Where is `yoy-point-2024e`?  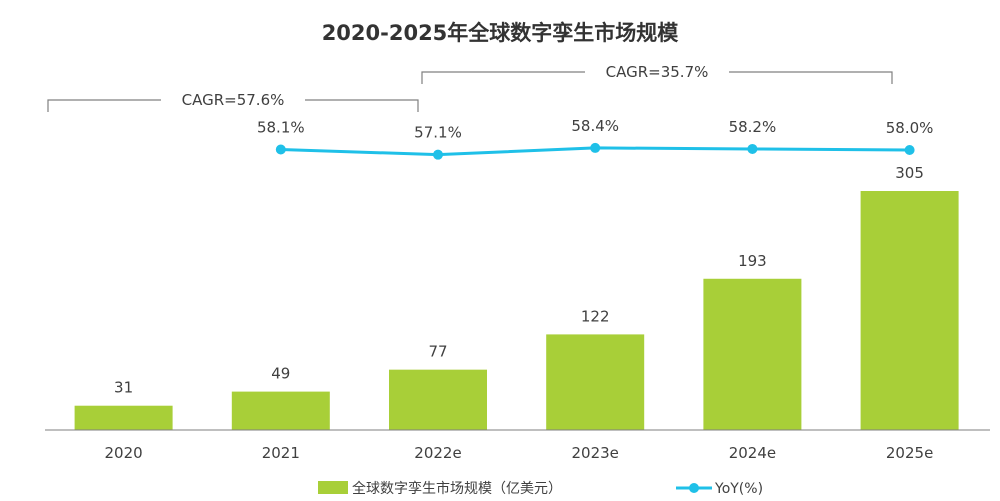 yoy-point-2024e is located at coordinates (752, 148).